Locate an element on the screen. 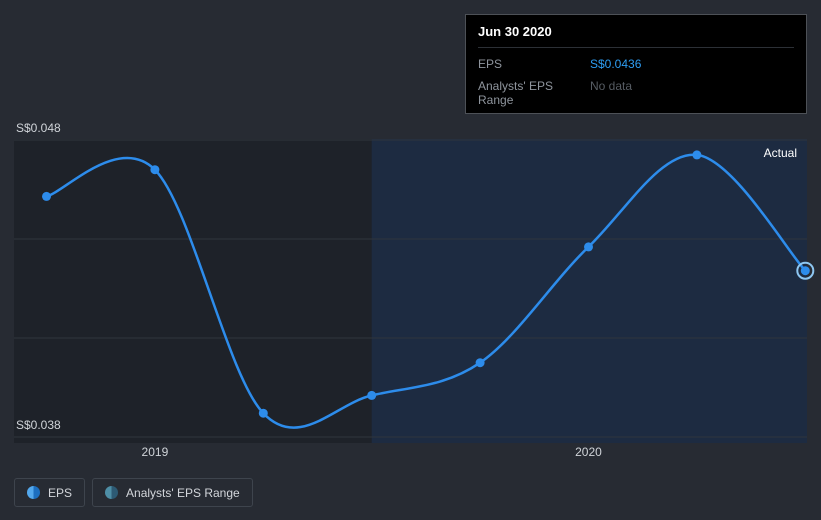  tooltip-date: Jun 30 2020 is located at coordinates (515, 31).